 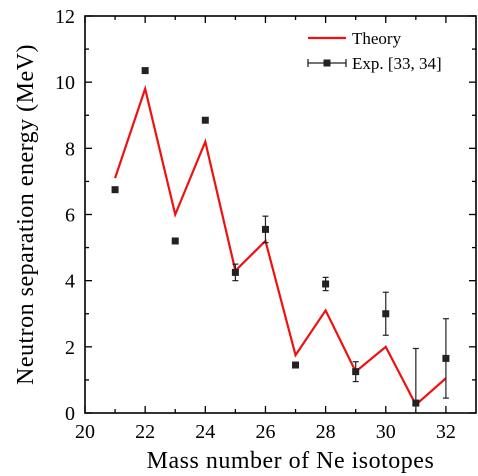 What do you see at coordinates (377, 38) in the screenshot?
I see `legend-theory-label: Theory` at bounding box center [377, 38].